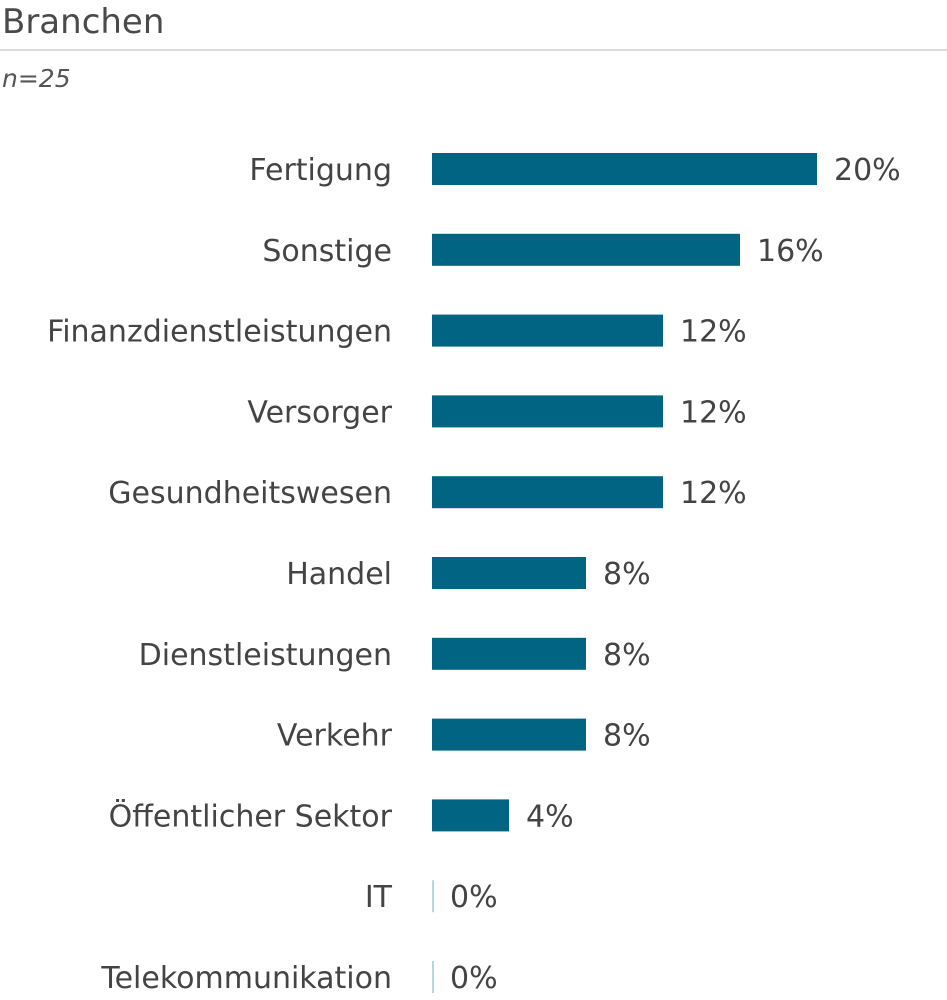 This screenshot has height=1000, width=947. What do you see at coordinates (473, 50) in the screenshot?
I see `title-divider` at bounding box center [473, 50].